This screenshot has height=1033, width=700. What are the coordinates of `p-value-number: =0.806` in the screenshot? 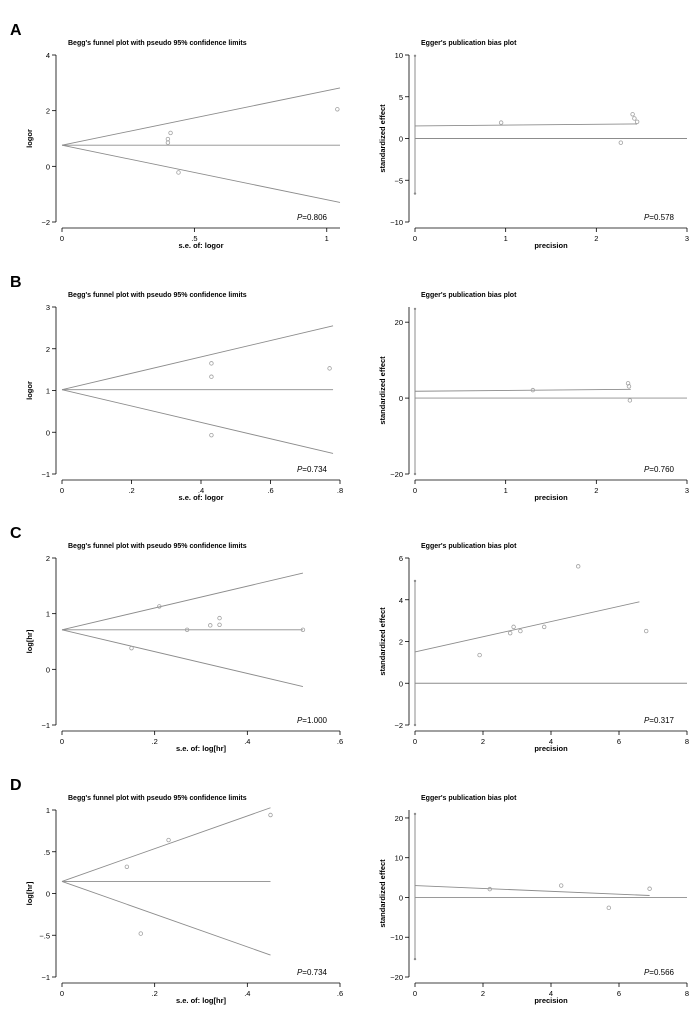 It's located at (314, 217).